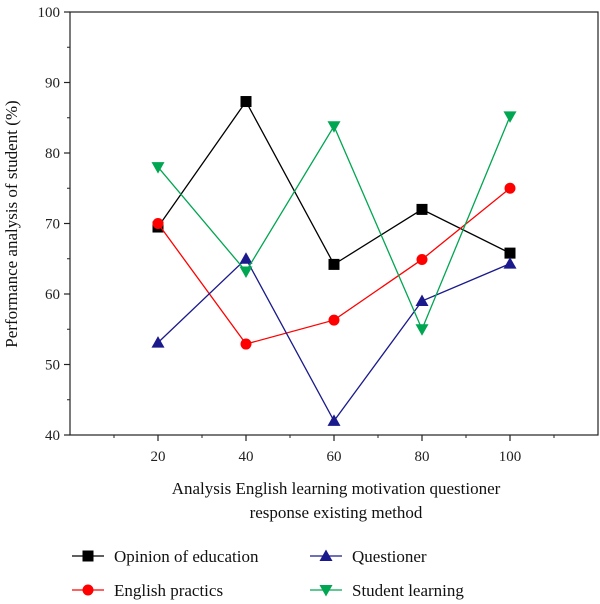  I want to click on y-tick-label: 70, so click(52, 225).